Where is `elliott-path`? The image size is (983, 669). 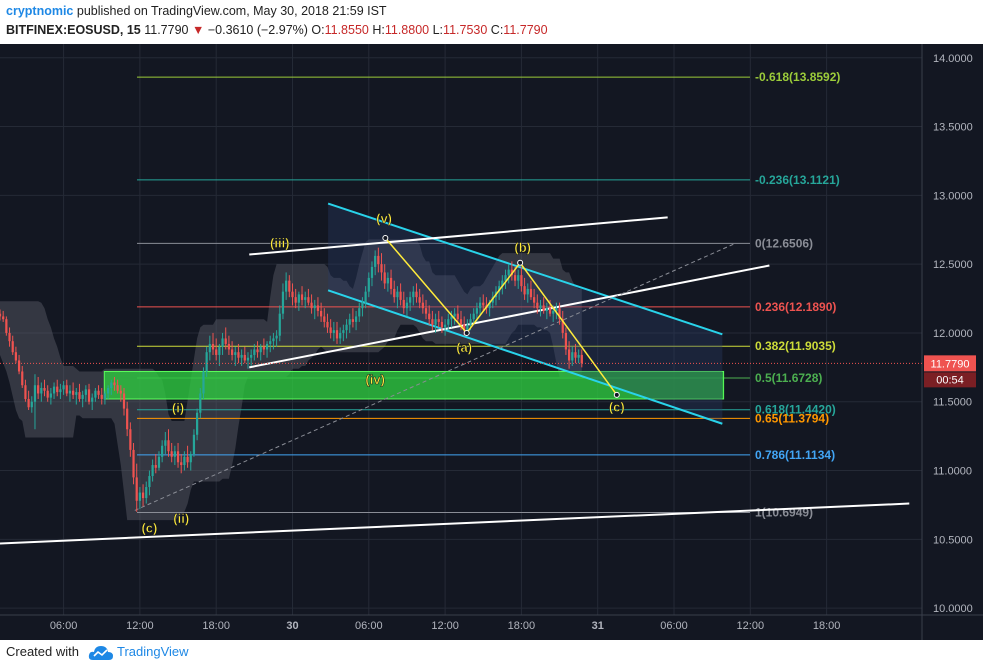 elliott-path is located at coordinates (501, 316).